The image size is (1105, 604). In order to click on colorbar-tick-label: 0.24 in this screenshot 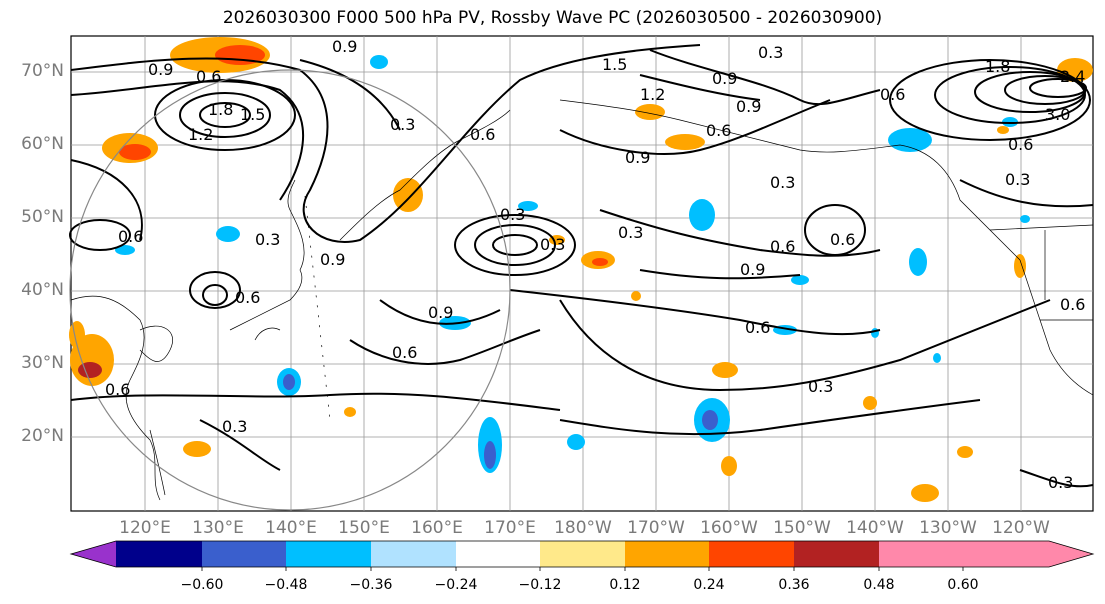, I will do `click(709, 585)`.